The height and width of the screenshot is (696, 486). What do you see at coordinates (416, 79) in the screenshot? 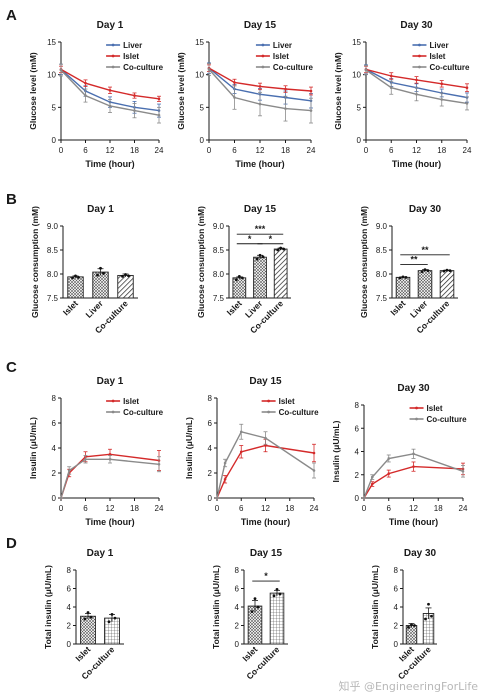
I see `series-islet` at bounding box center [416, 79].